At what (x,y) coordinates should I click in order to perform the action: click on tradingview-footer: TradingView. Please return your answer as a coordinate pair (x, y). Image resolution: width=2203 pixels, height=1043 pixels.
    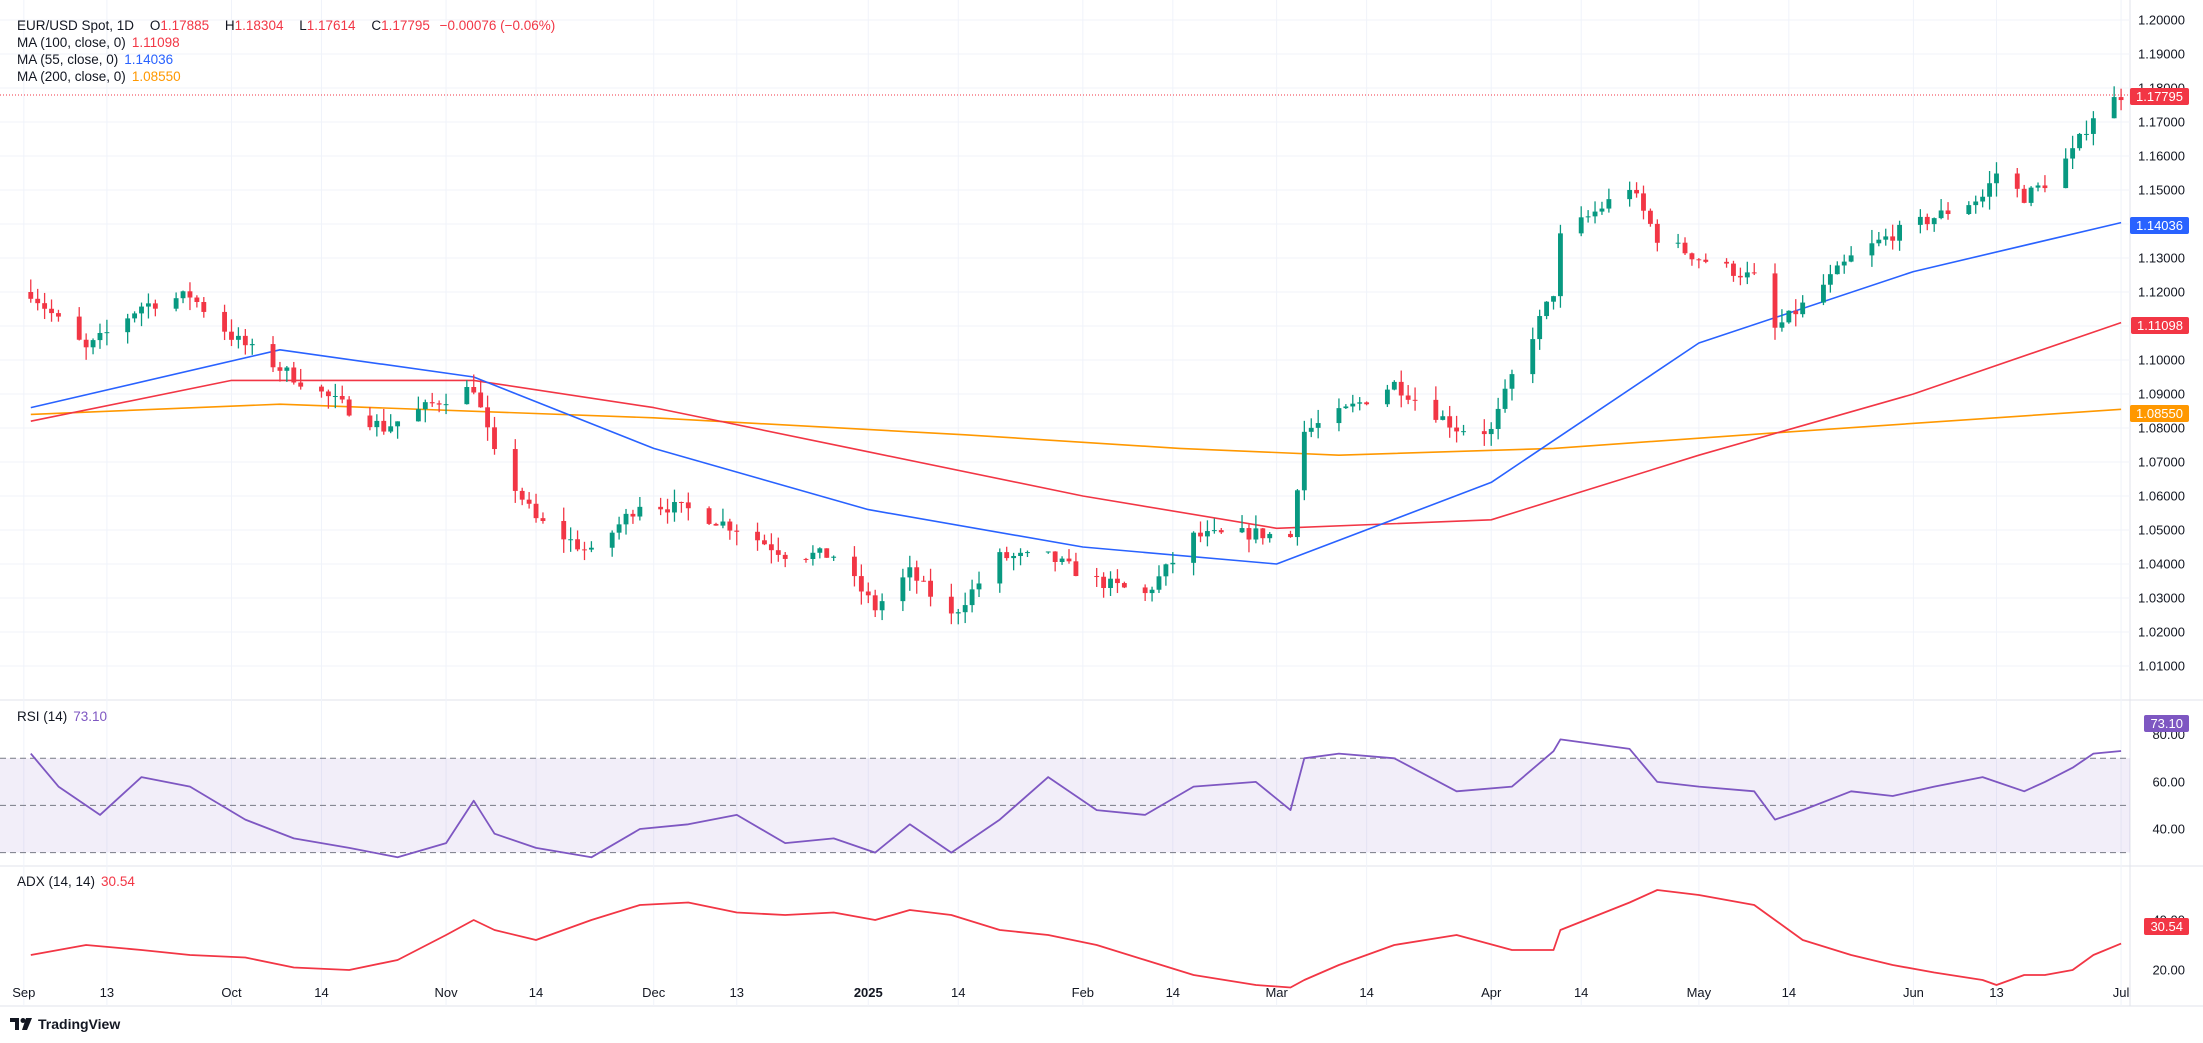
    Looking at the image, I should click on (65, 1024).